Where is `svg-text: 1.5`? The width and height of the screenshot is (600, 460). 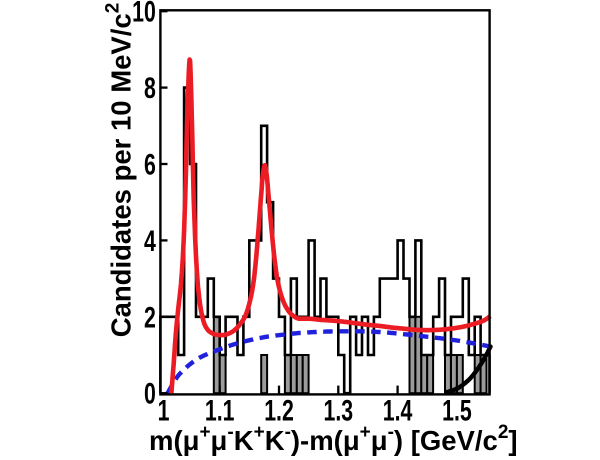 svg-text: 1.5 is located at coordinates (457, 410).